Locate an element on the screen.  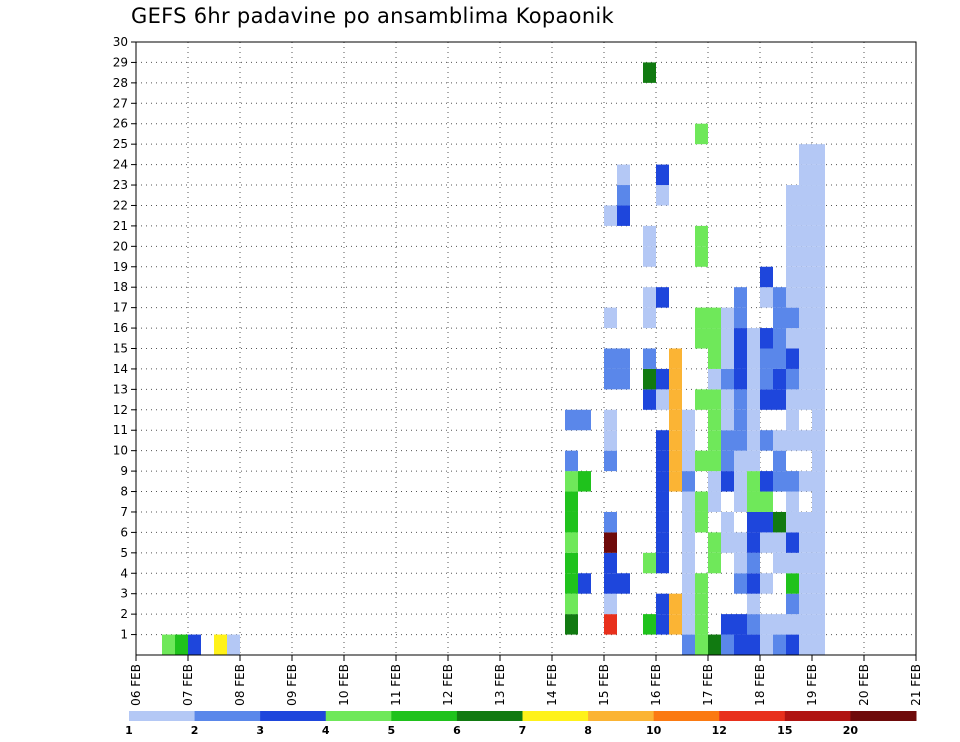
chart-title: GEFS 6hr padavine po ansamblima Kopaonik is located at coordinates (373, 16).